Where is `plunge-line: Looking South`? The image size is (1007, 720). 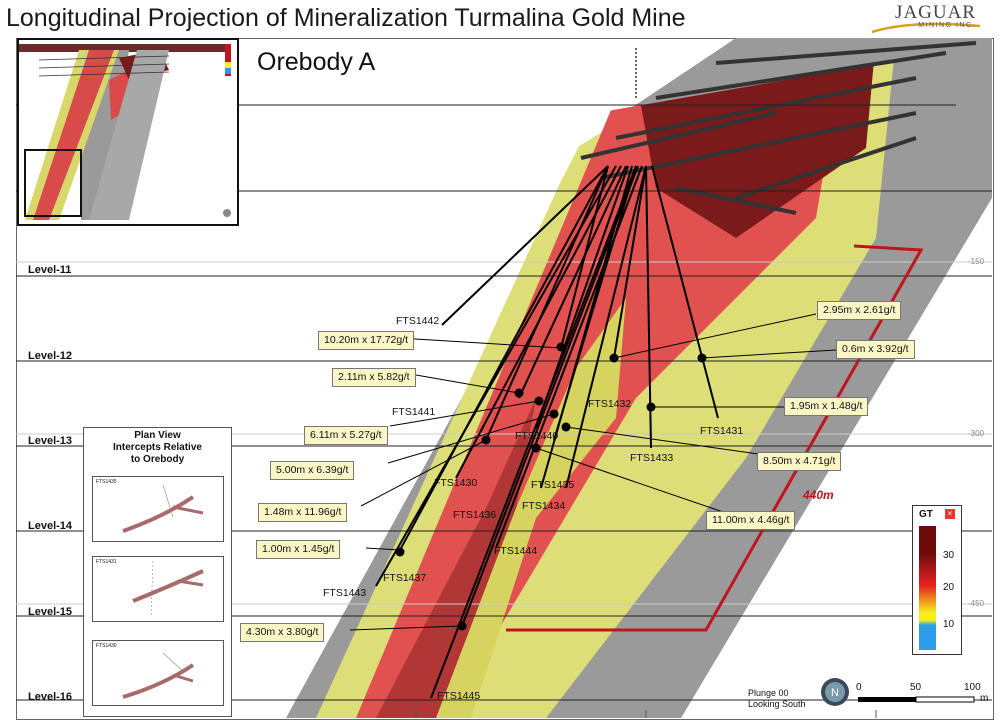
plunge-line: Looking South is located at coordinates (777, 704).